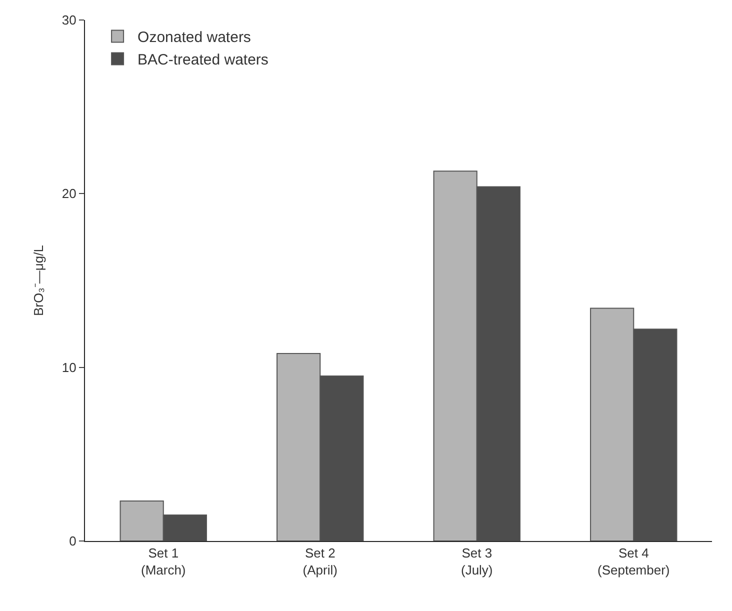  Describe the element at coordinates (320, 562) in the screenshot. I see `x-tick-label: Set 2 (April)` at that location.